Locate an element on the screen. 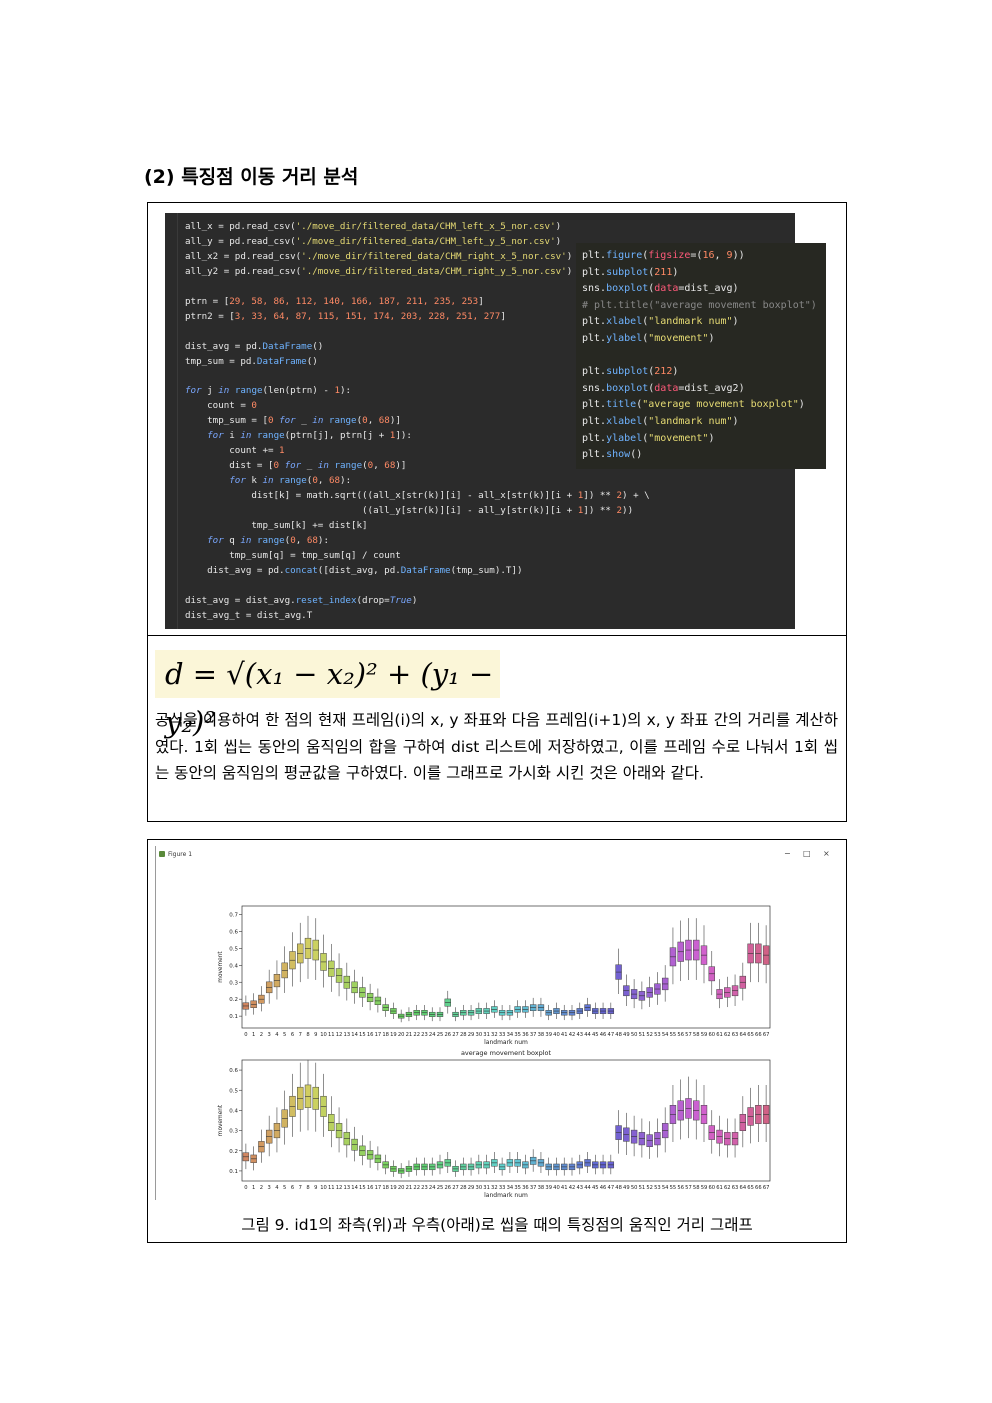 This screenshot has width=992, height=1403. x-tick-label: 1 is located at coordinates (253, 1035).